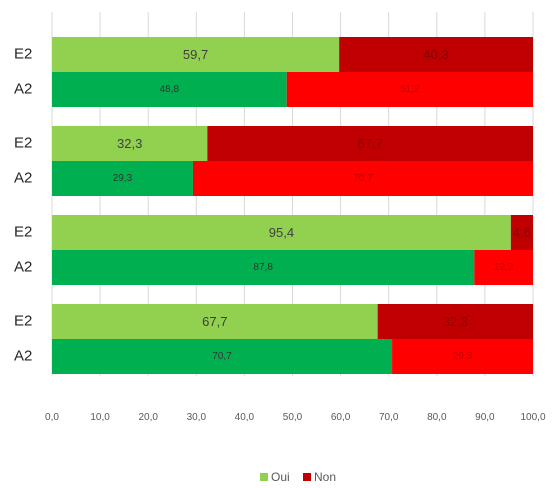  I want to click on data-label-oui: 95,4, so click(281, 232).